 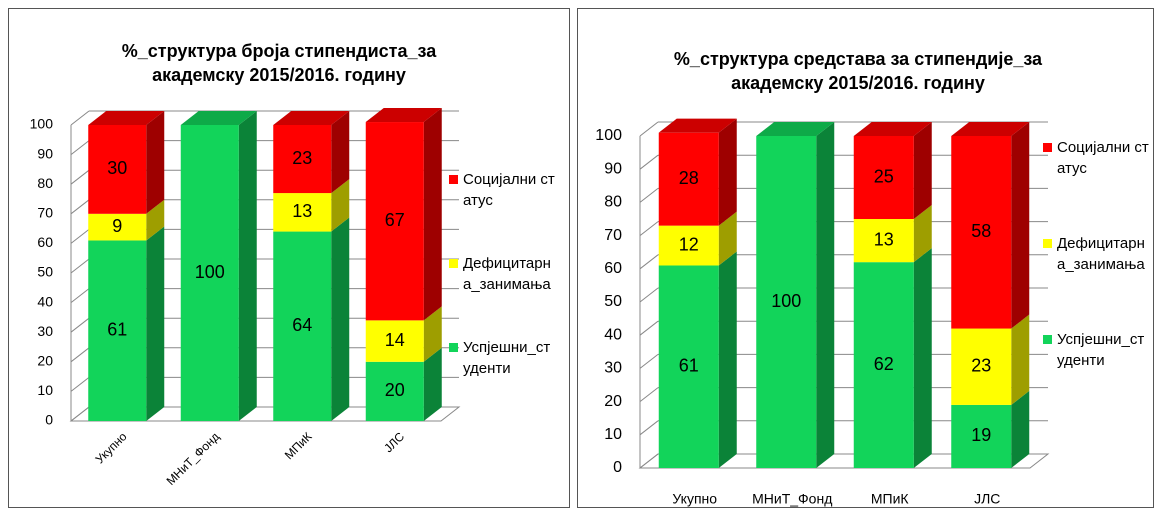 What do you see at coordinates (49, 420) in the screenshot?
I see `y-tick-label: 0` at bounding box center [49, 420].